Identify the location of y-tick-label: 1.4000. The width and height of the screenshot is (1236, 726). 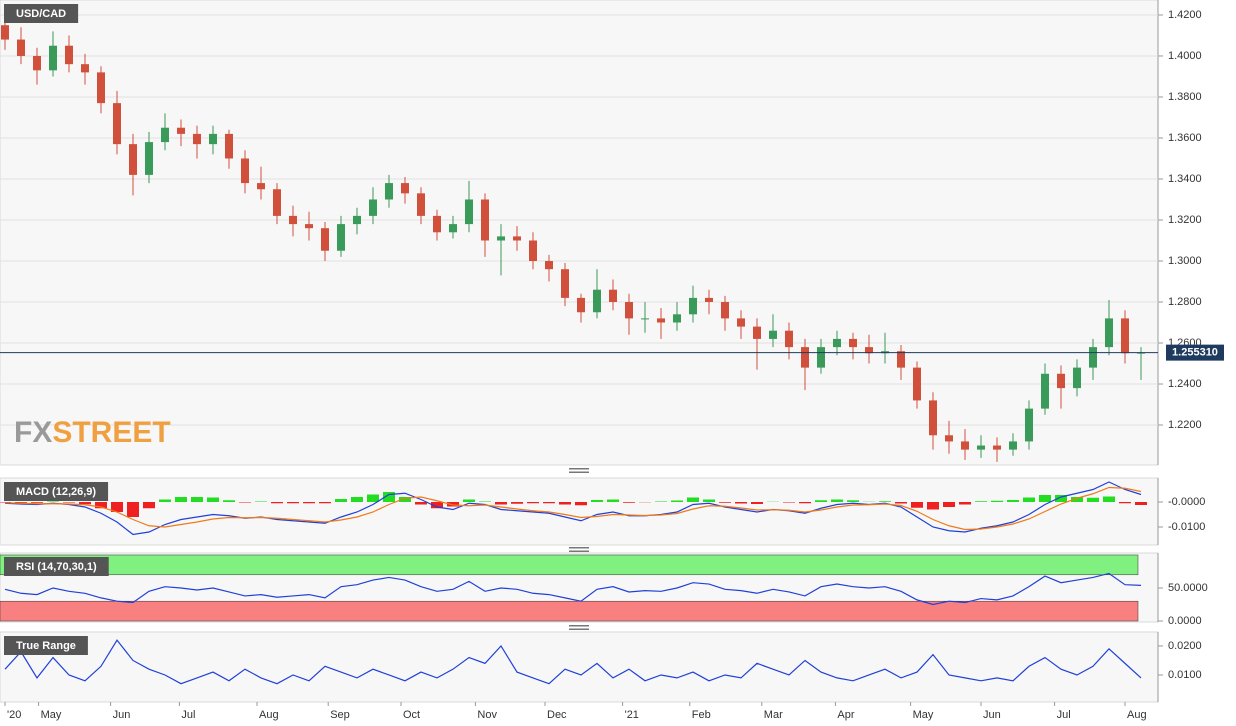
(1185, 56).